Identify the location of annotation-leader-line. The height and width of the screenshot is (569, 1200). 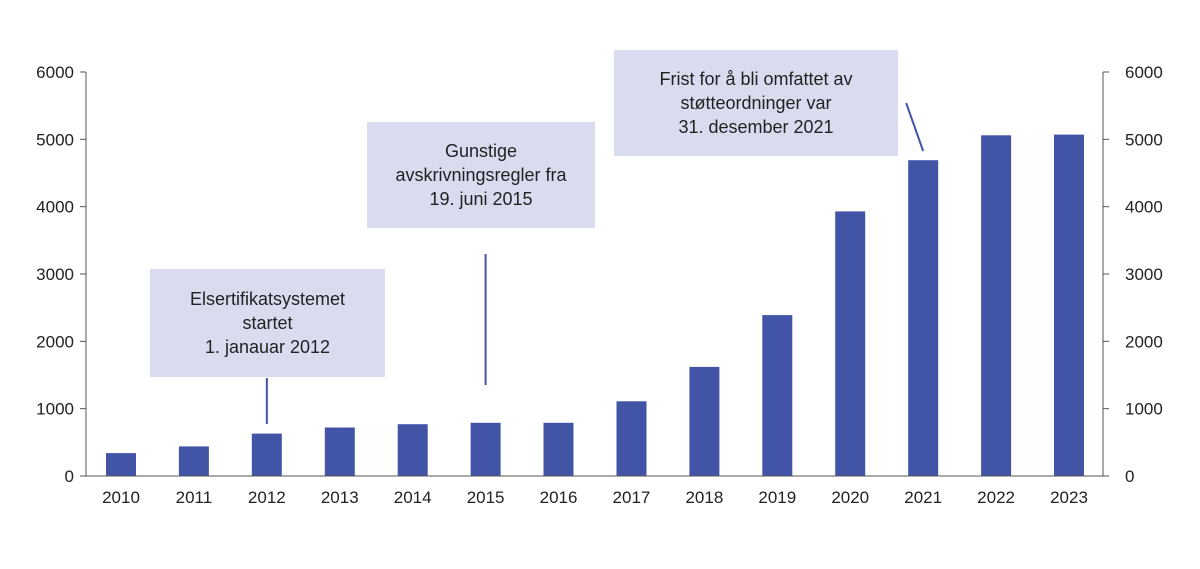
(915, 127).